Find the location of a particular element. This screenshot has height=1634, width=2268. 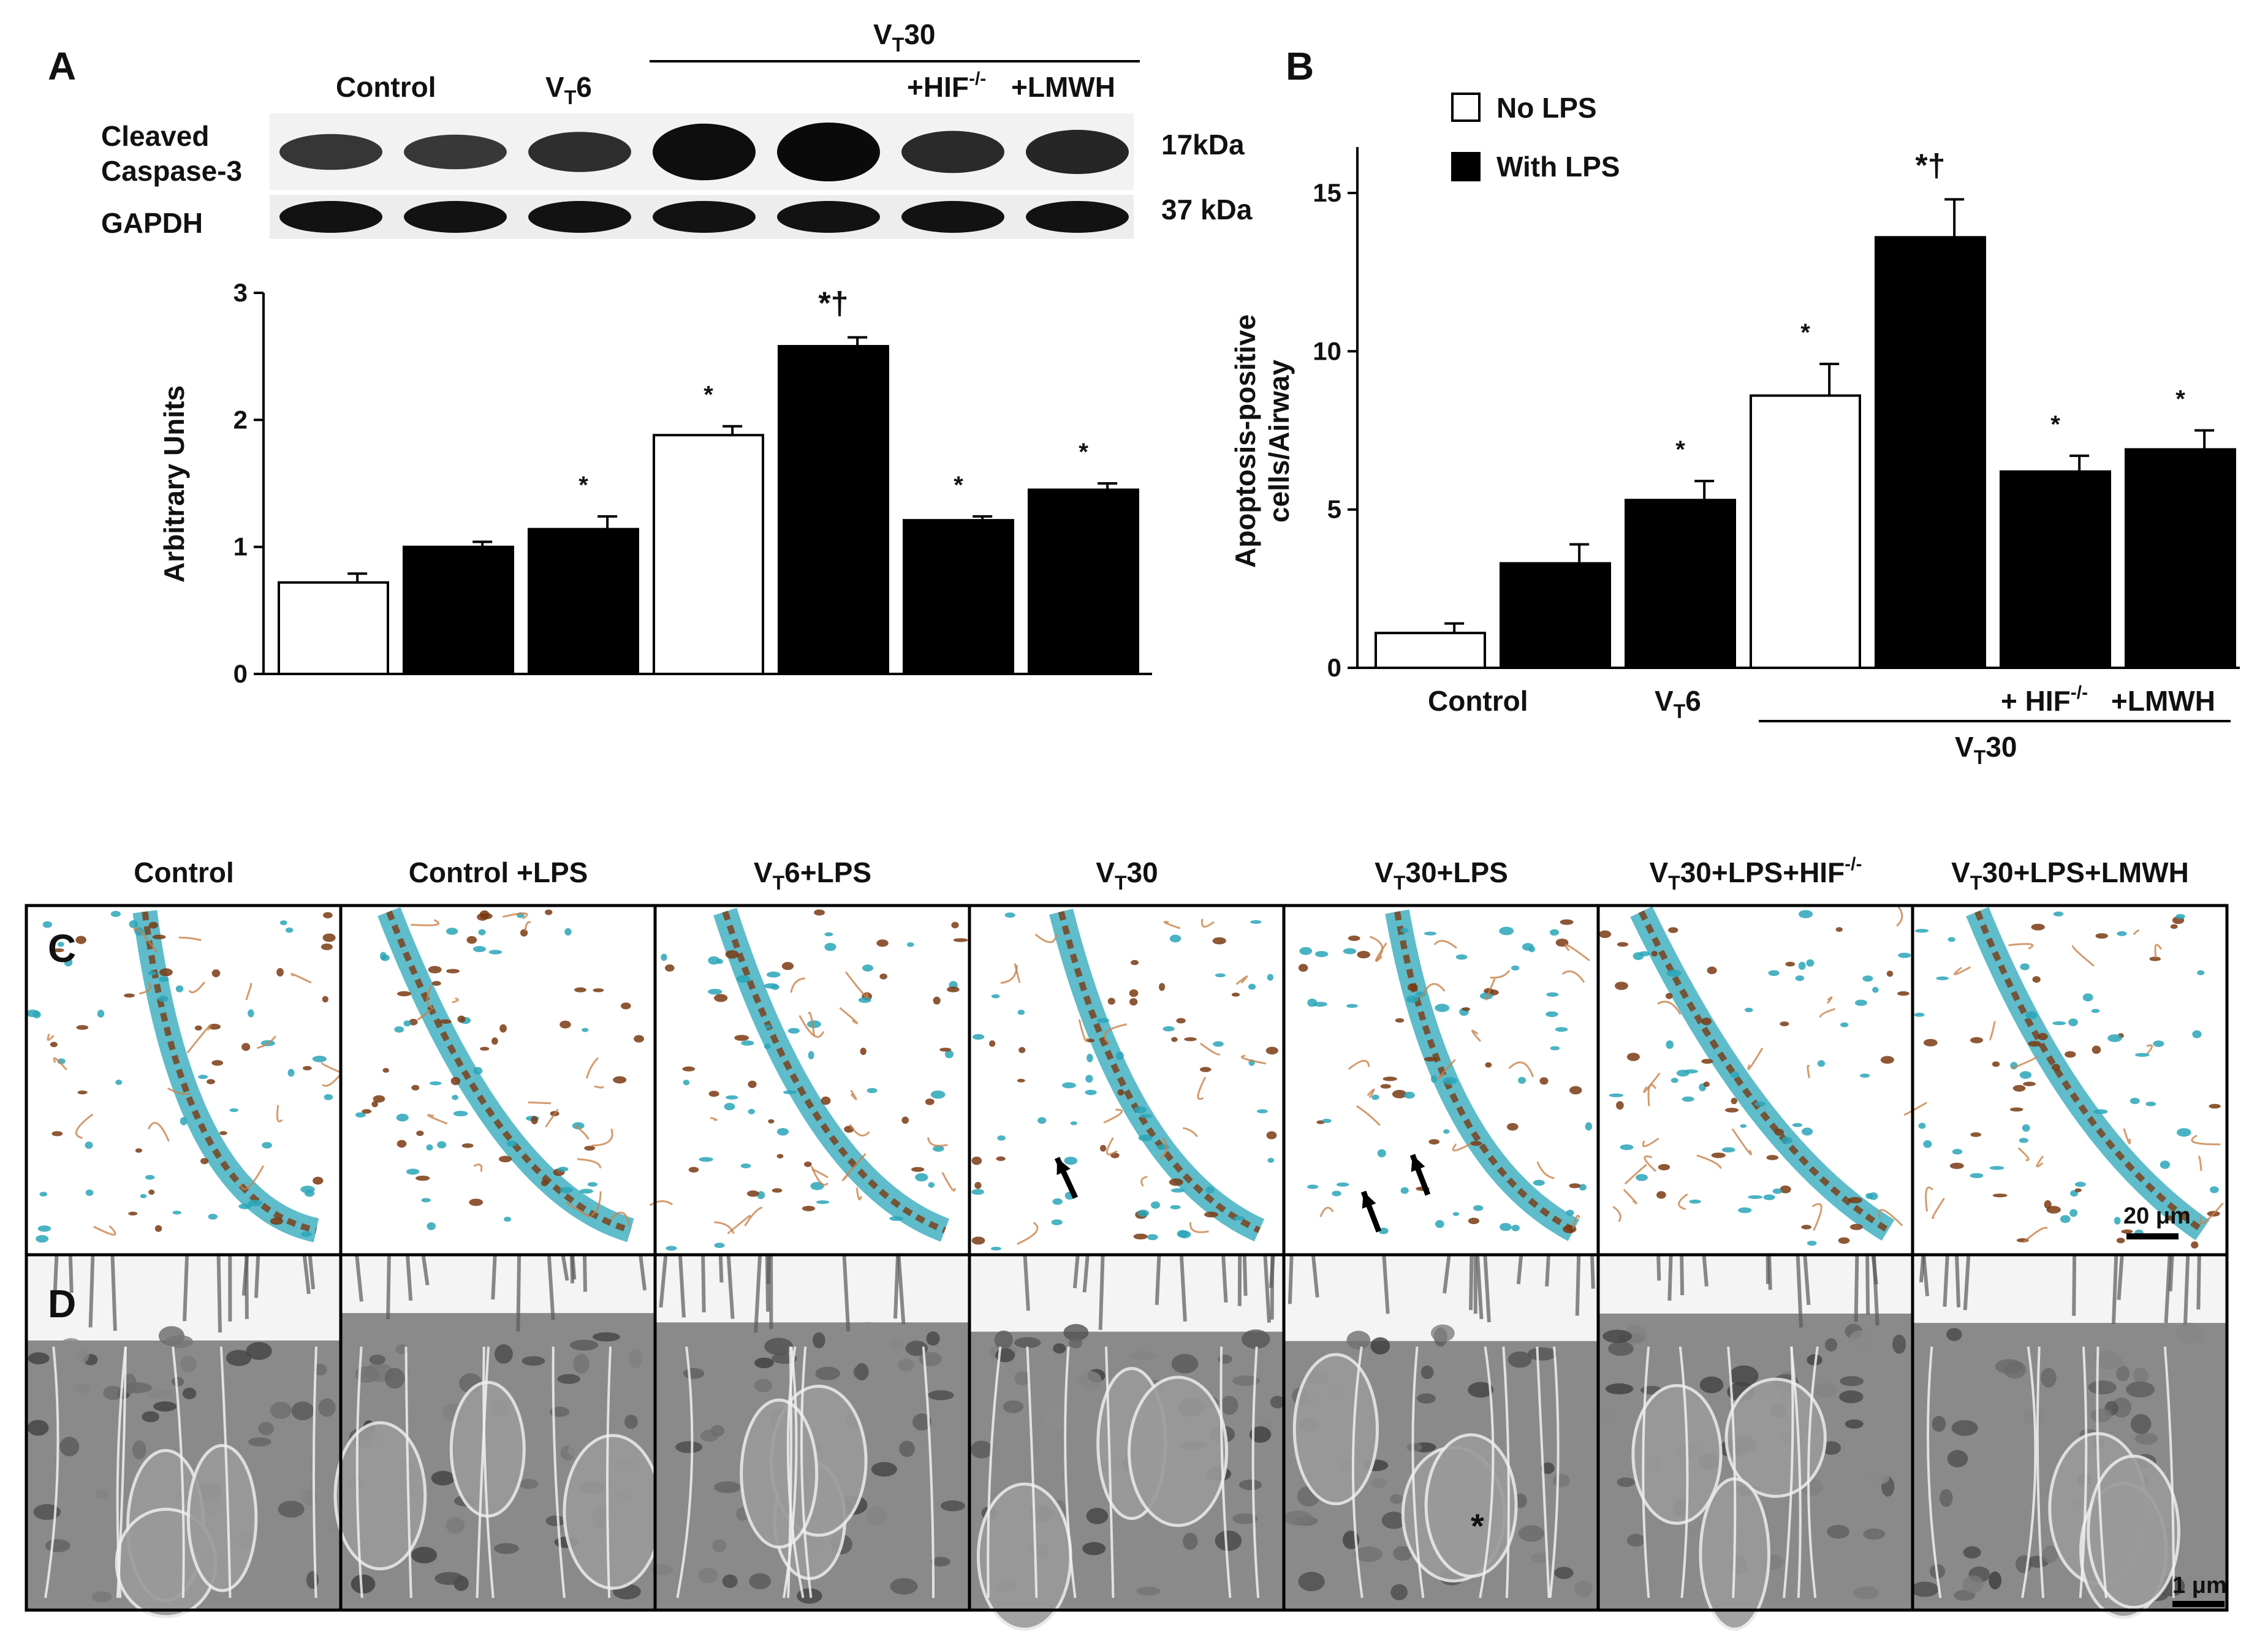

chart-b-bars: * * *† * * is located at coordinates (1805, 409).